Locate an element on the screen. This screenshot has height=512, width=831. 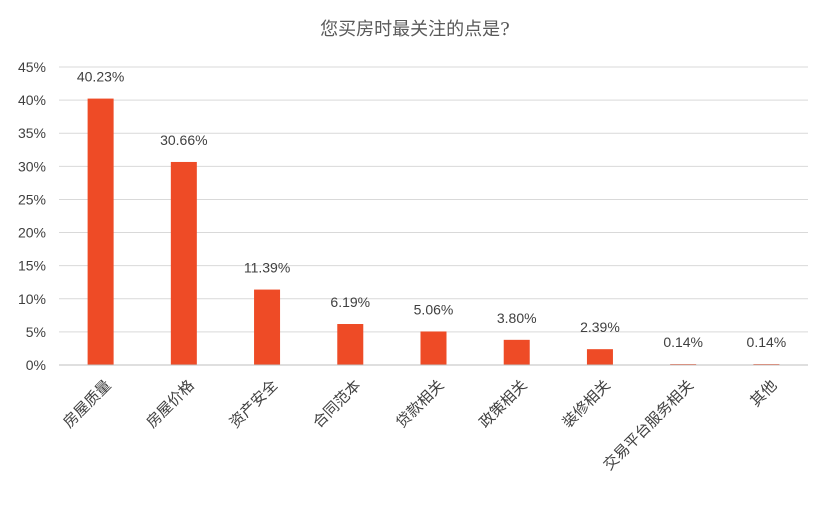
chart-title: 您买房时最关注的点是? is located at coordinates (415, 29).